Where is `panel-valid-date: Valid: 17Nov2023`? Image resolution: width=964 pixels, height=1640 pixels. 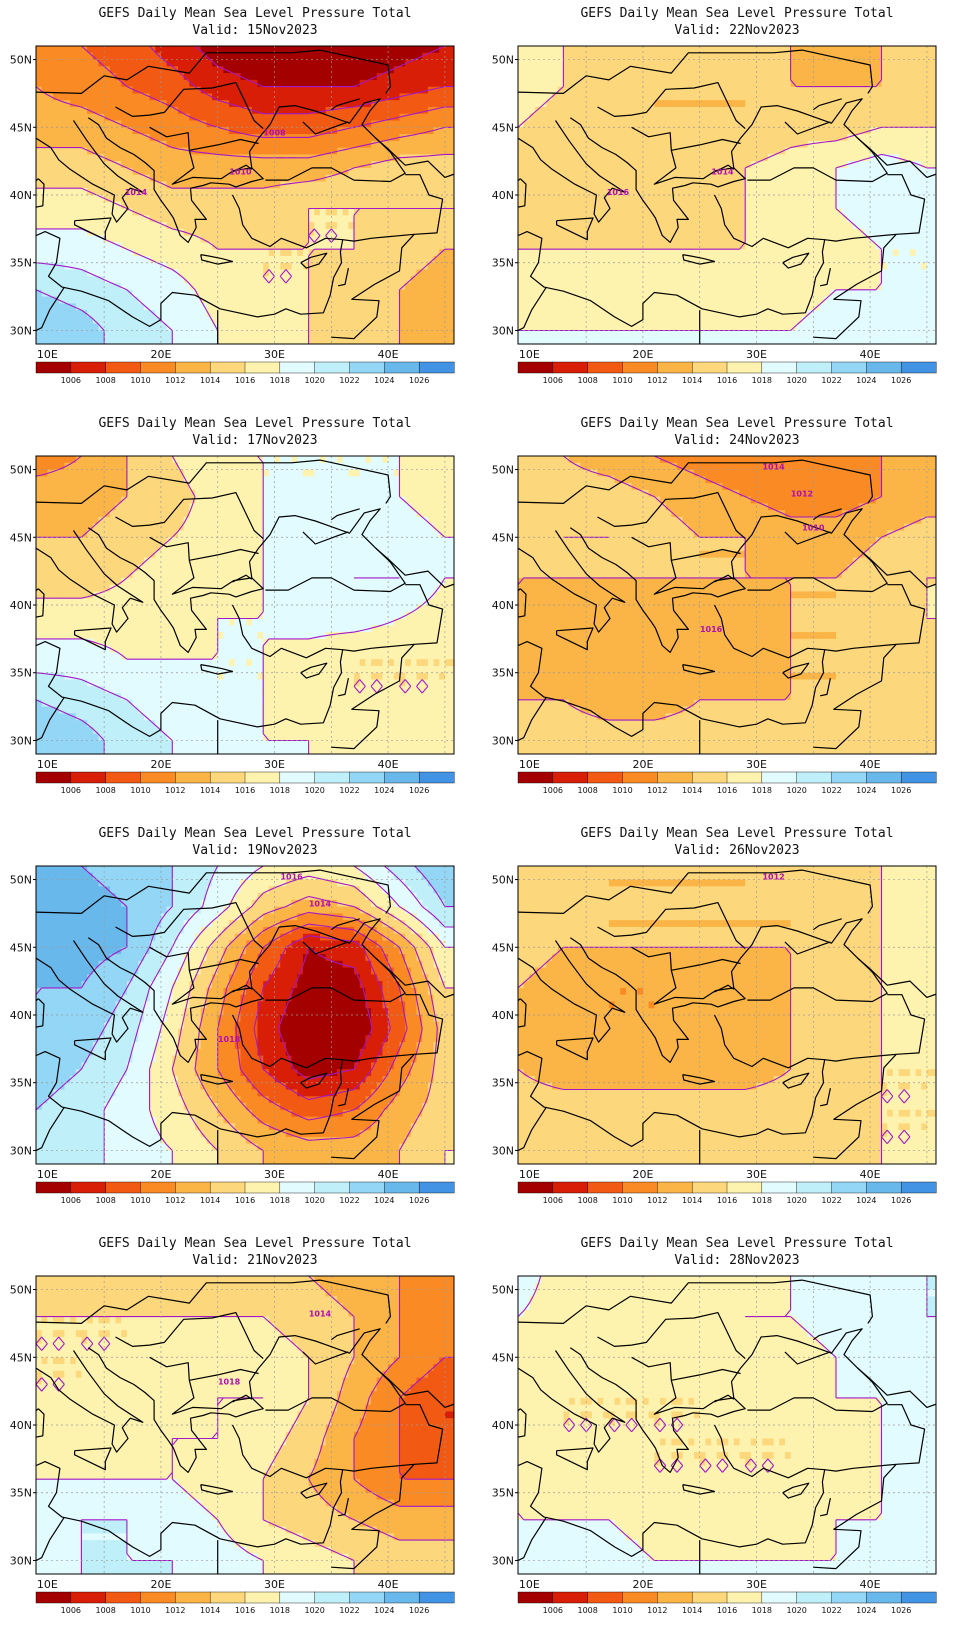 panel-valid-date: Valid: 17Nov2023 is located at coordinates (255, 441).